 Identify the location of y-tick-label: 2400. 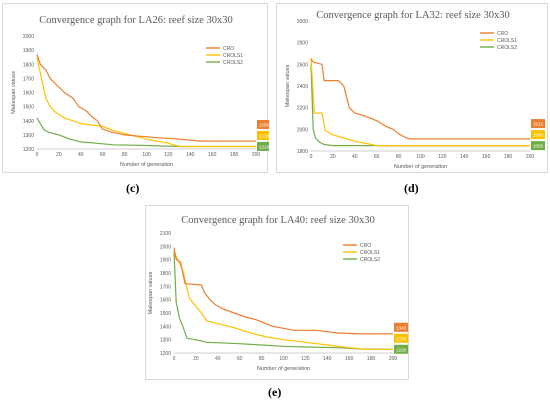
(302, 87).